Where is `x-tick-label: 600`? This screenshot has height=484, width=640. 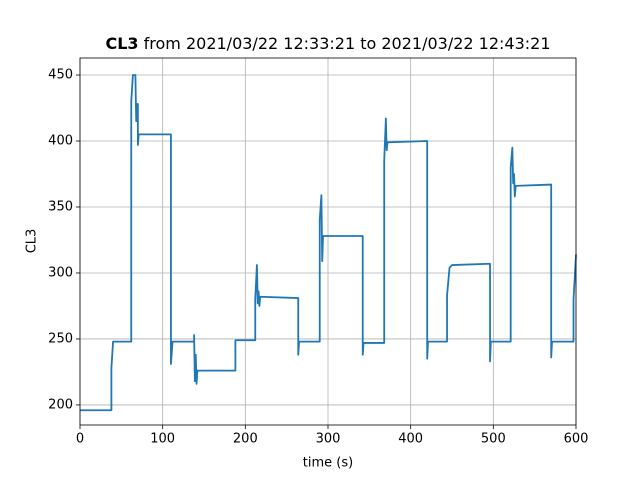 x-tick-label: 600 is located at coordinates (576, 439).